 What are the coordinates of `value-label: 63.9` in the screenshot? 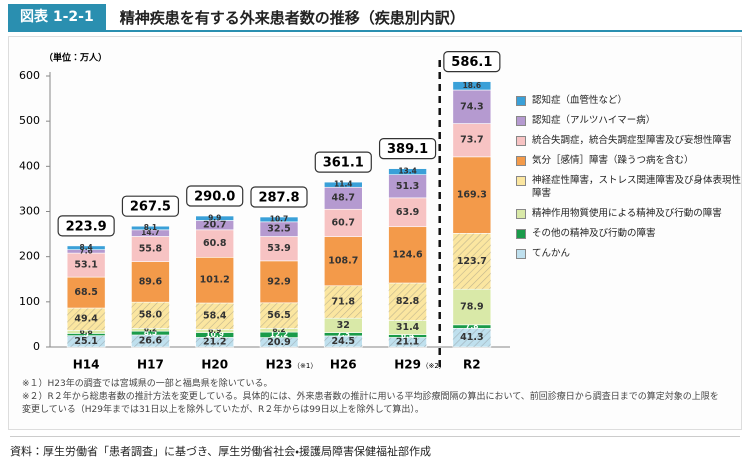 It's located at (407, 212).